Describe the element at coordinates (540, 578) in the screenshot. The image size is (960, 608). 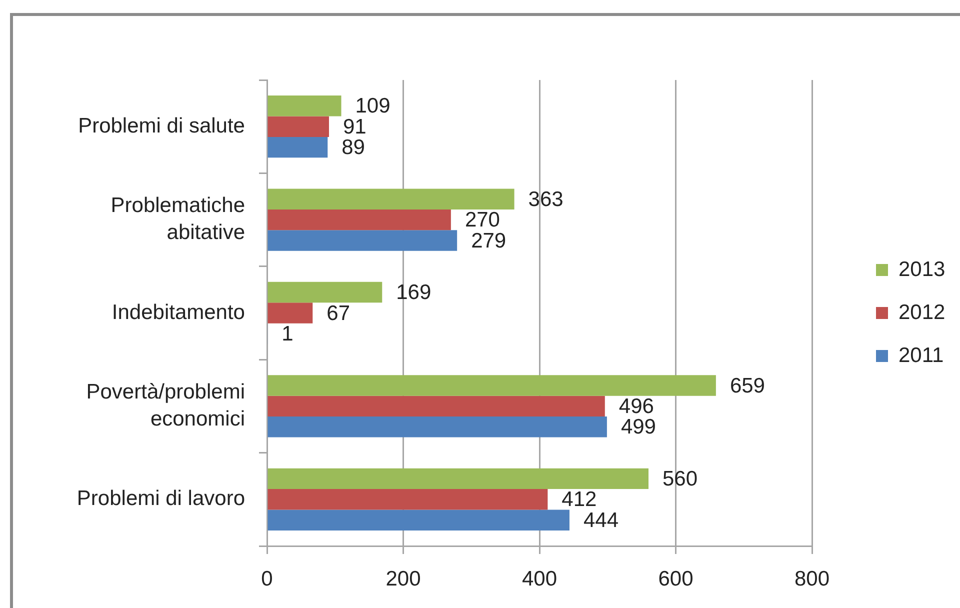
I see `x-tick-label: 400` at that location.